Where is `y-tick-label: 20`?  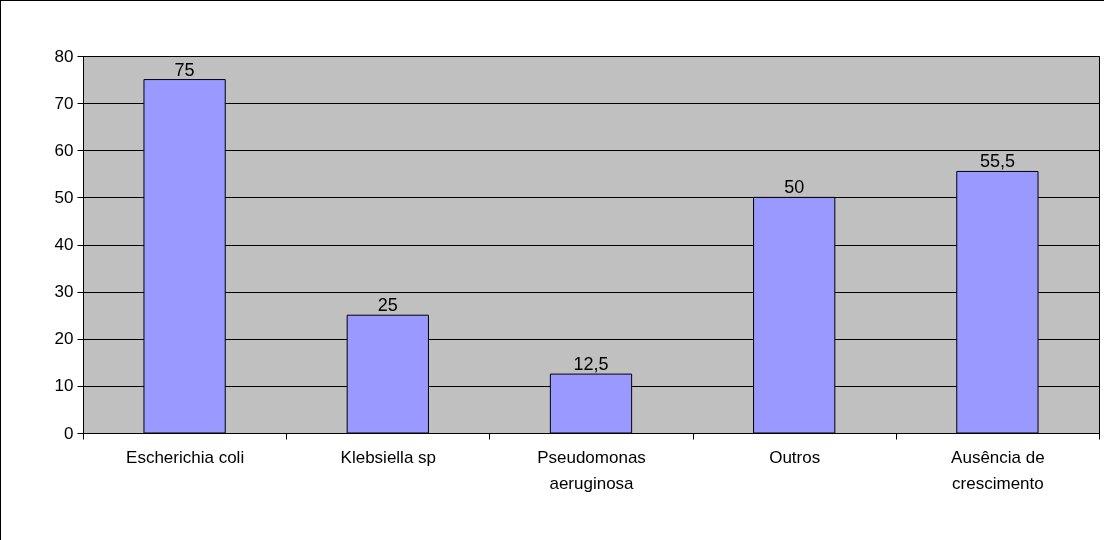 y-tick-label: 20 is located at coordinates (64, 339).